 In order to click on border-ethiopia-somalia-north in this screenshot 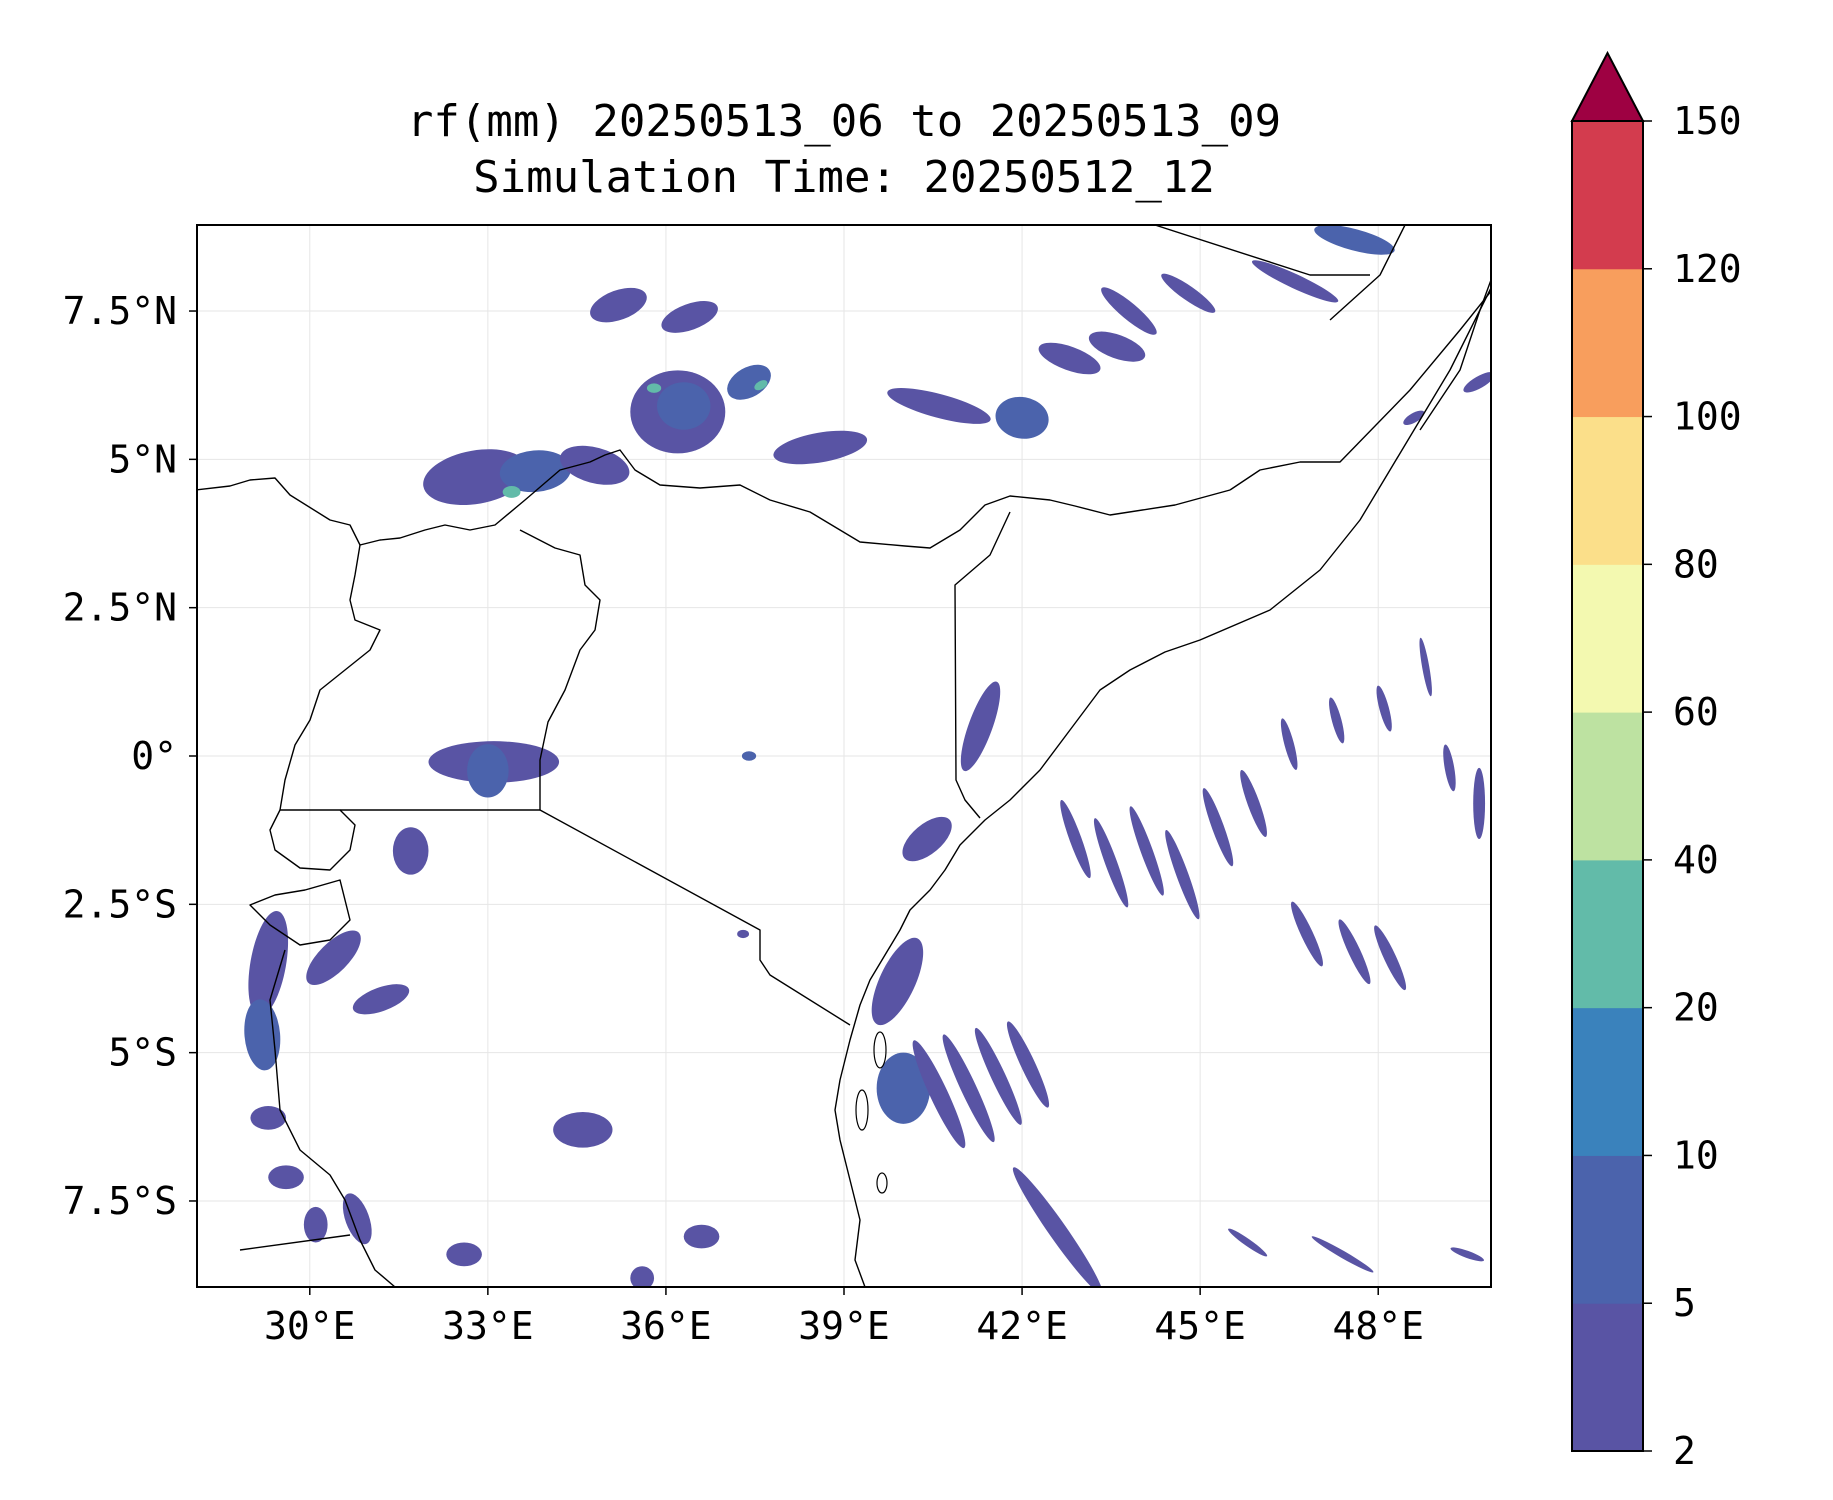, I will do `click(1262, 250)`.